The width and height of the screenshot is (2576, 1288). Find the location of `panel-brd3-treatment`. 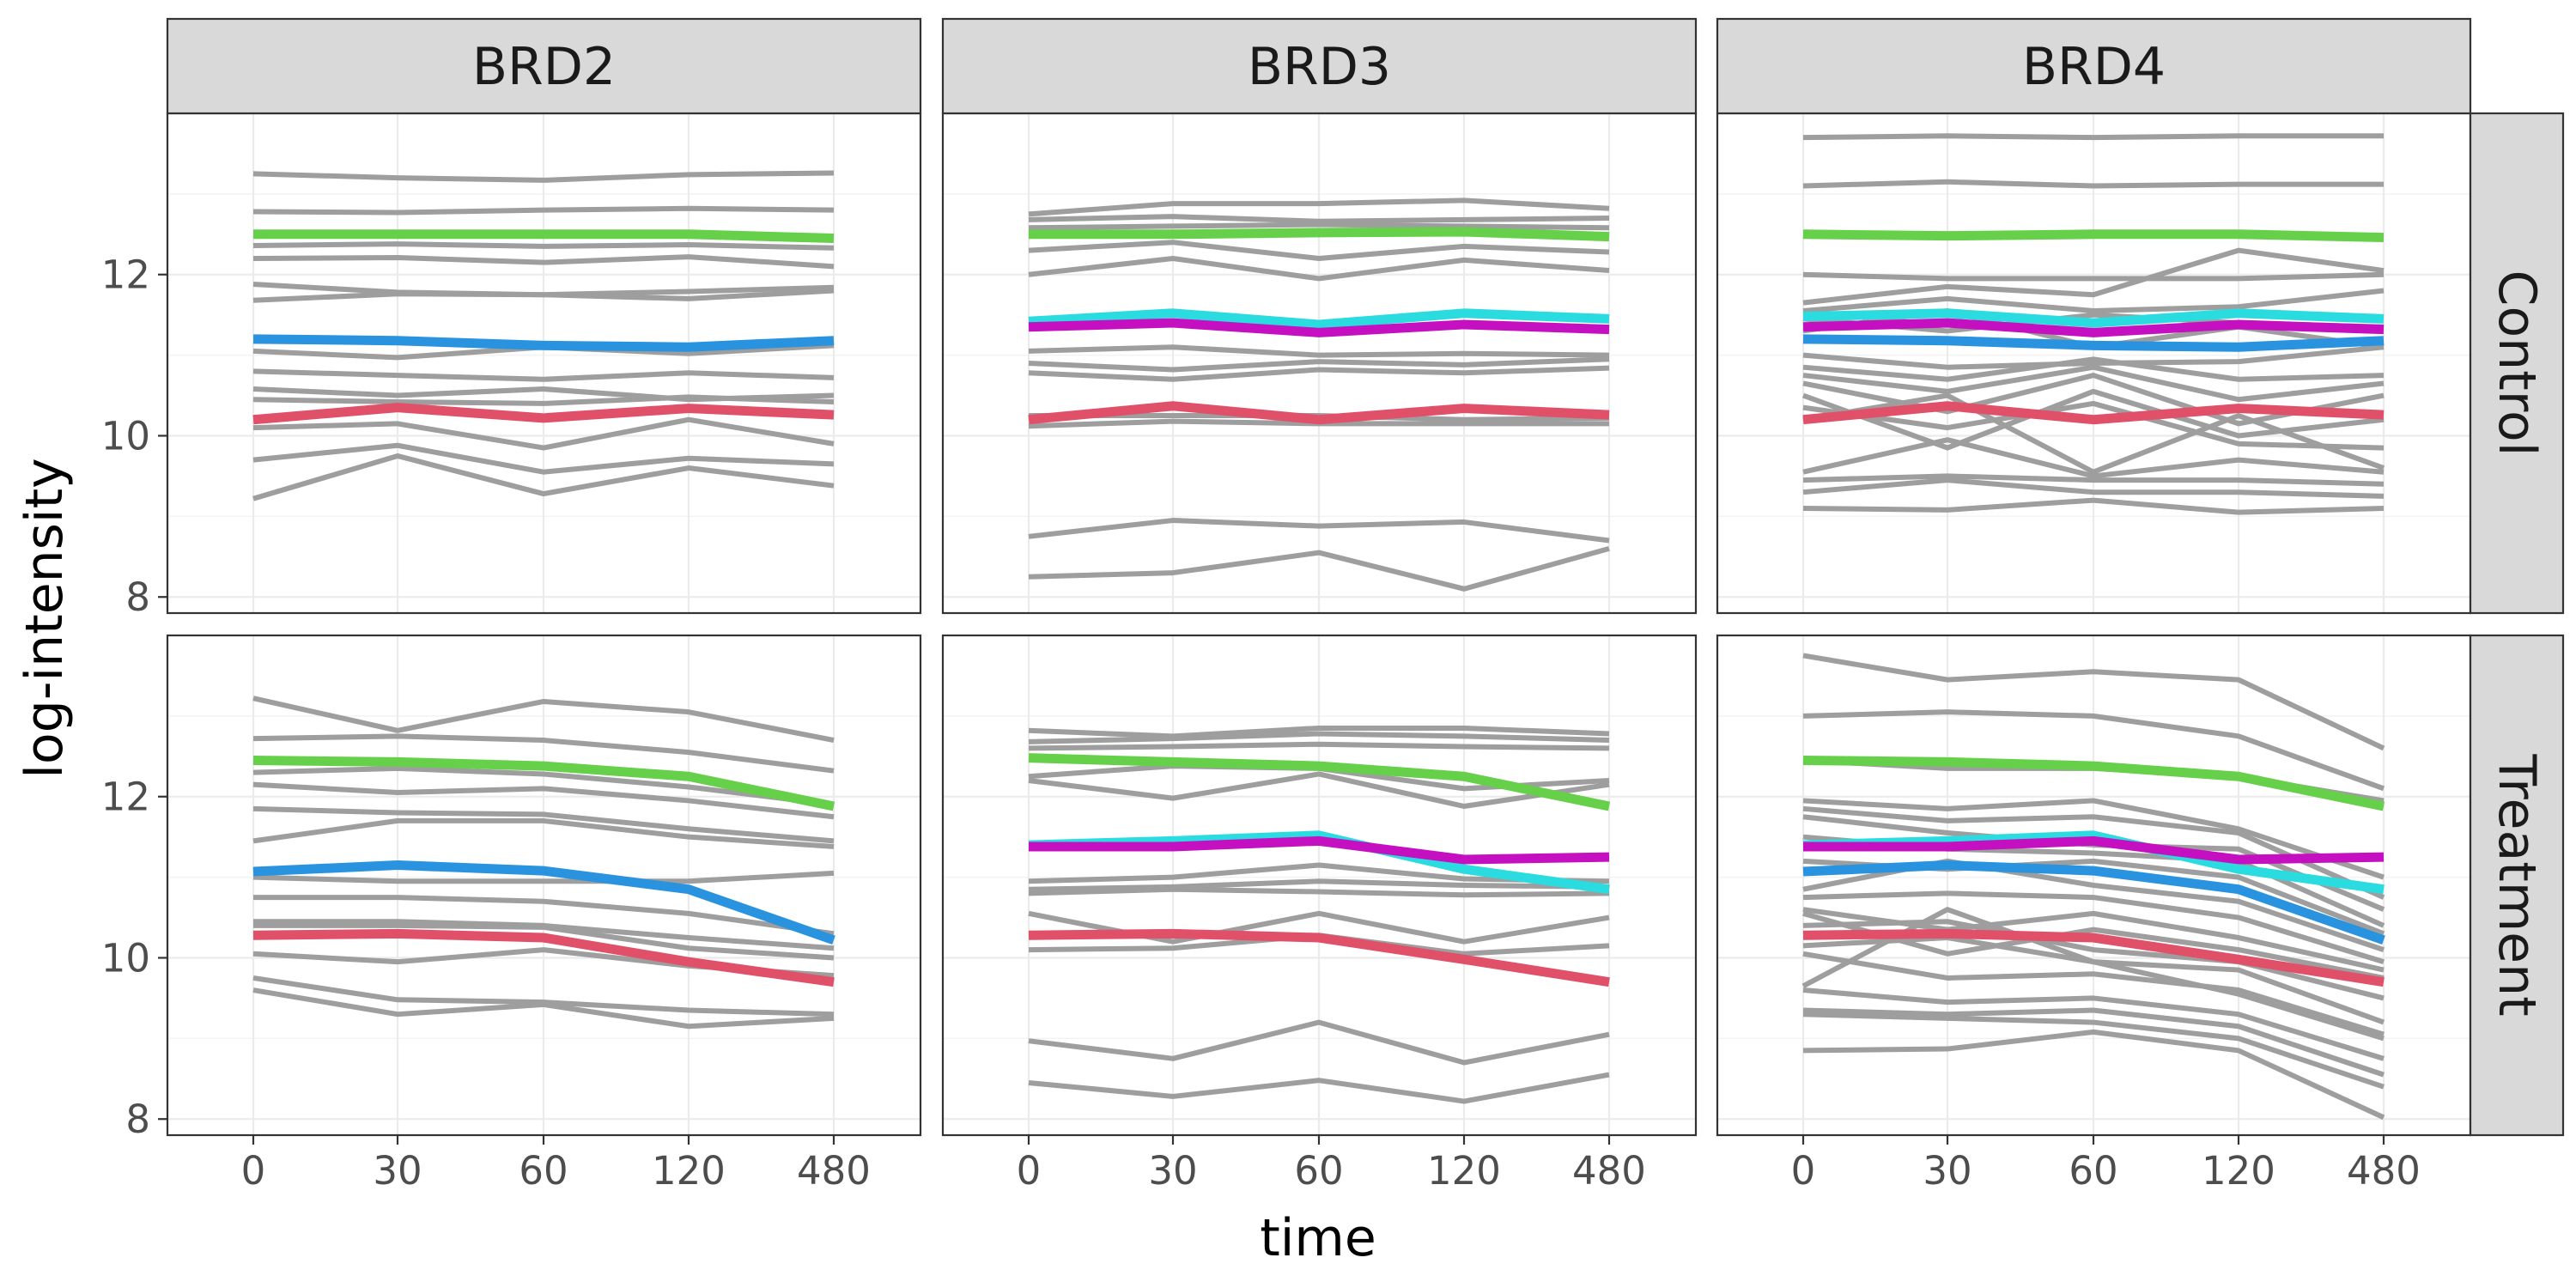

panel-brd3-treatment is located at coordinates (1319, 885).